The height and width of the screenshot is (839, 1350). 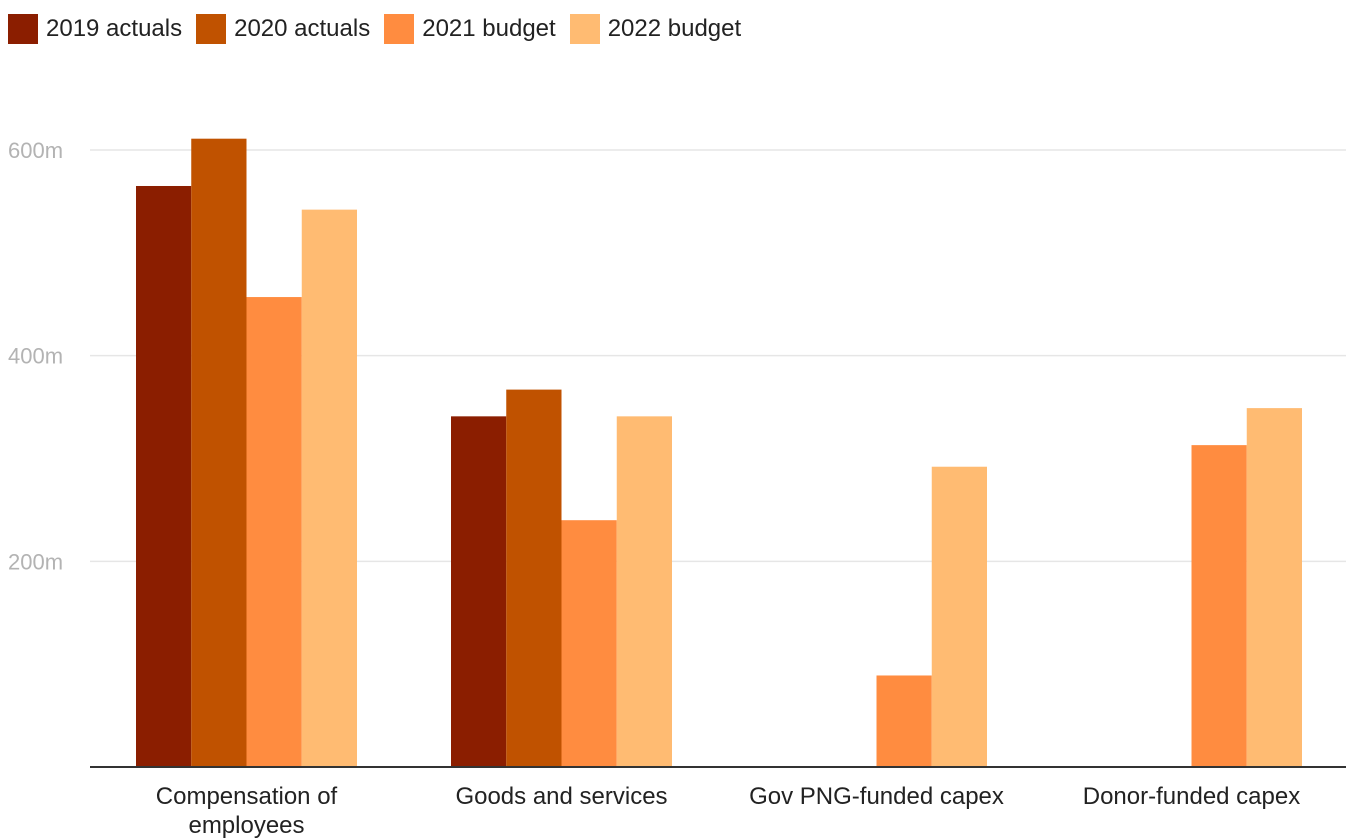 I want to click on x-category-label-line: employees, so click(x=246, y=825).